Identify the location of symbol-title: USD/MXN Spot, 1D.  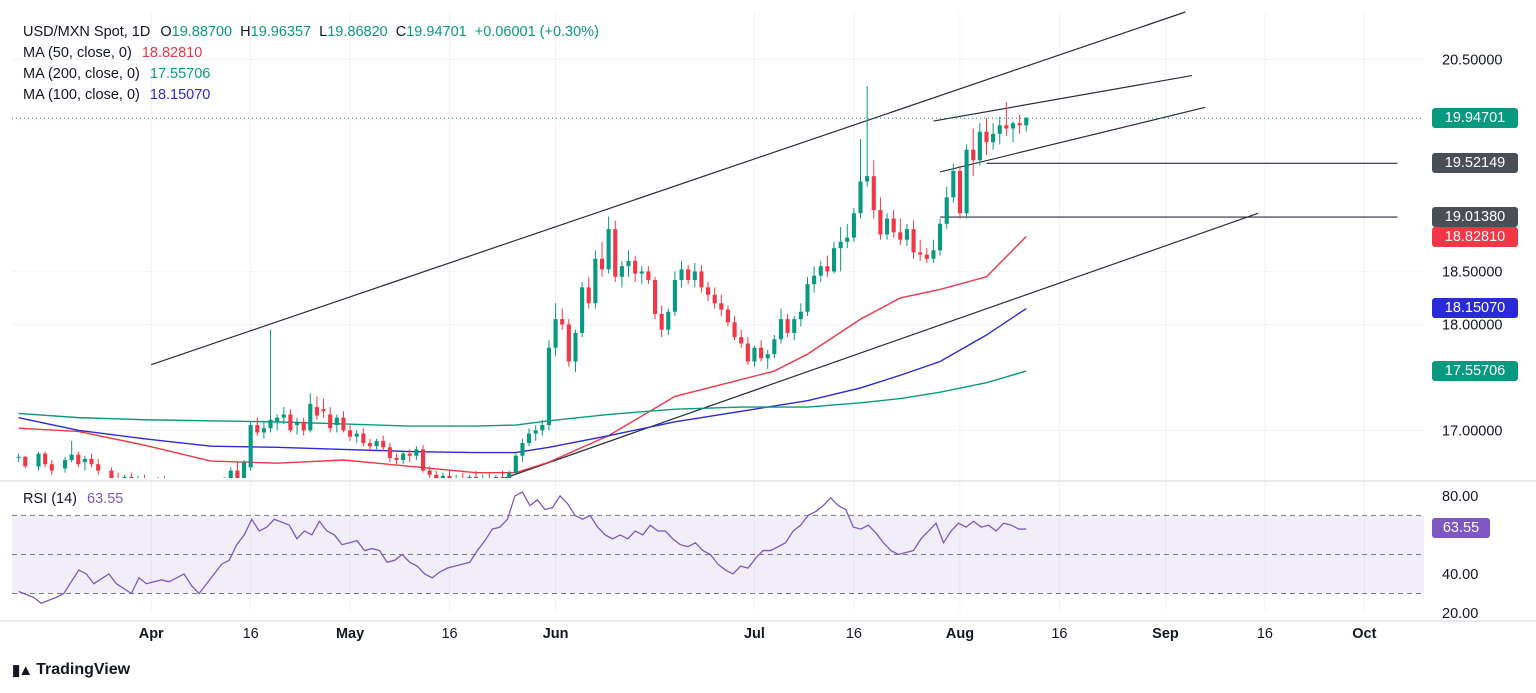
(87, 32).